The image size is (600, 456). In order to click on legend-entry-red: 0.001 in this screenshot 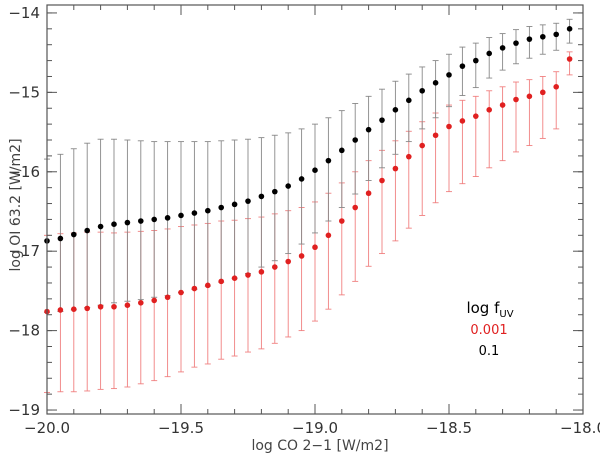, I will do `click(488, 330)`.